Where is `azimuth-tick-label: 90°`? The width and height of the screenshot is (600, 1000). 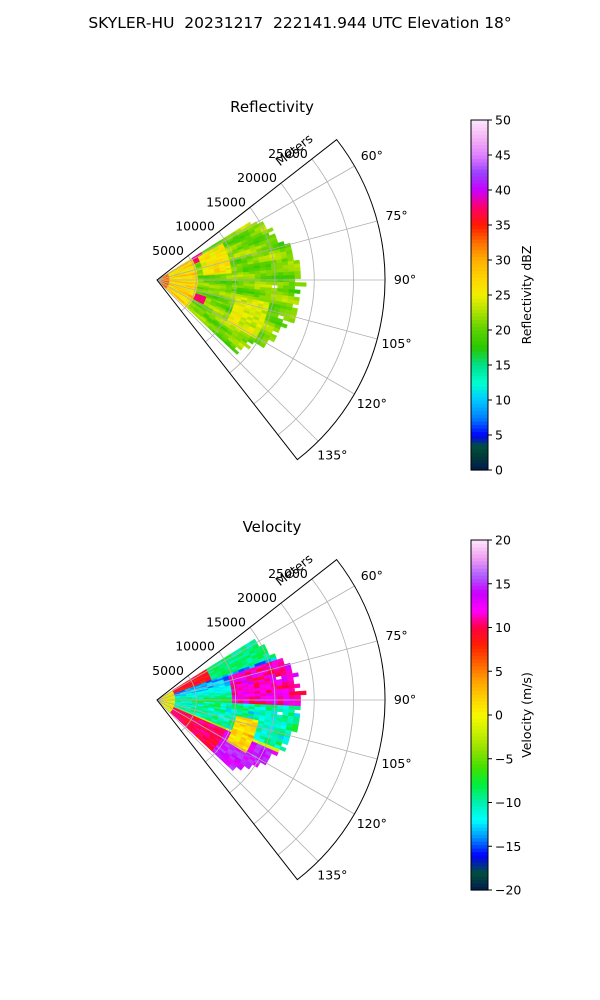
azimuth-tick-label: 90° is located at coordinates (405, 699).